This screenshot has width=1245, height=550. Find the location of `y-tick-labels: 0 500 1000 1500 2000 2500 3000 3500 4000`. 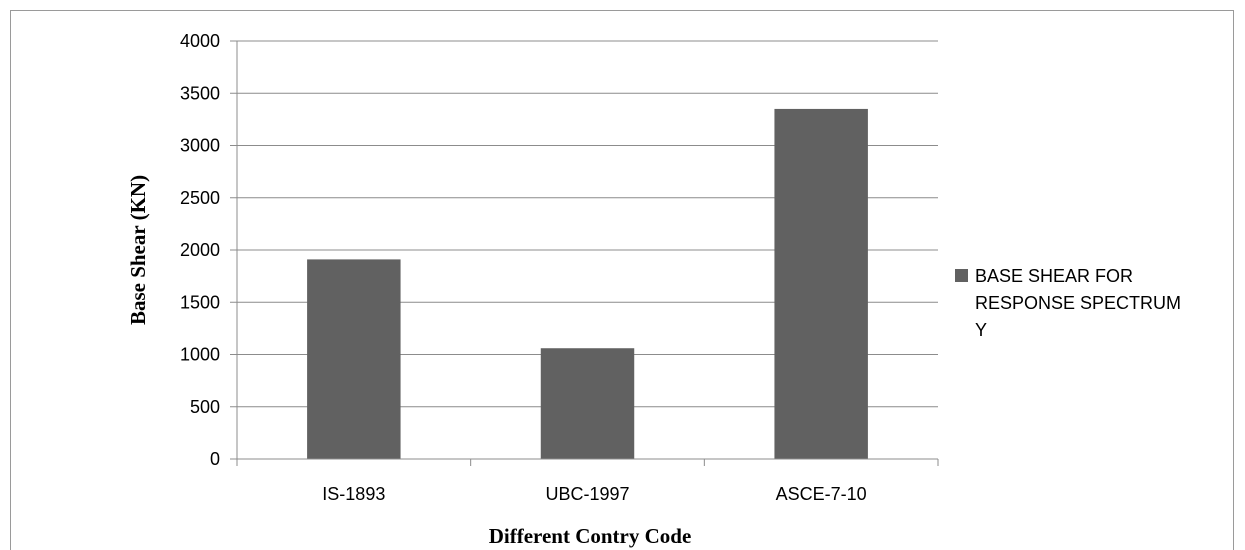

y-tick-labels: 0 500 1000 1500 2000 2500 3000 3500 4000 is located at coordinates (200, 250).